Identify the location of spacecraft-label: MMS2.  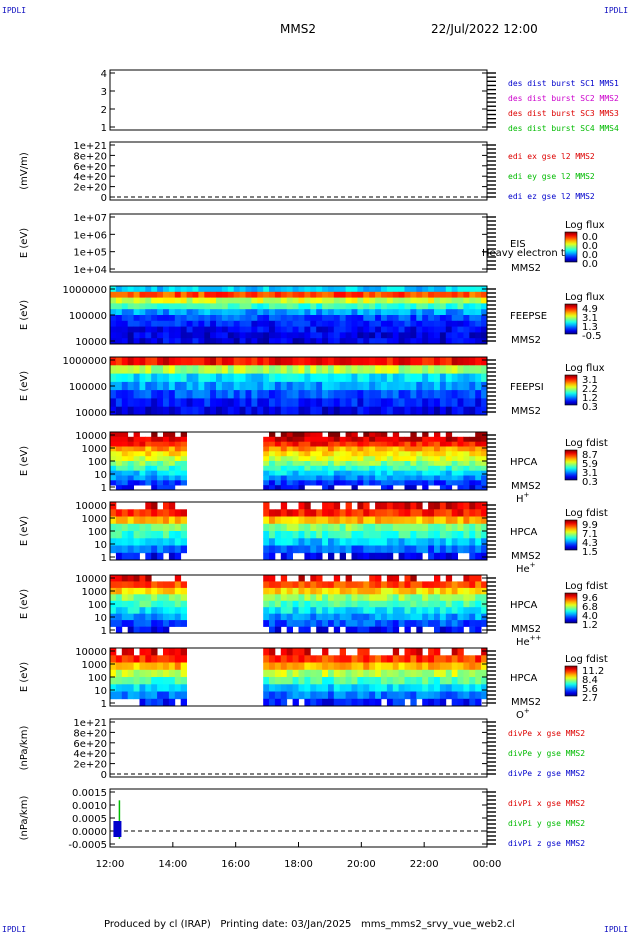
(526, 629).